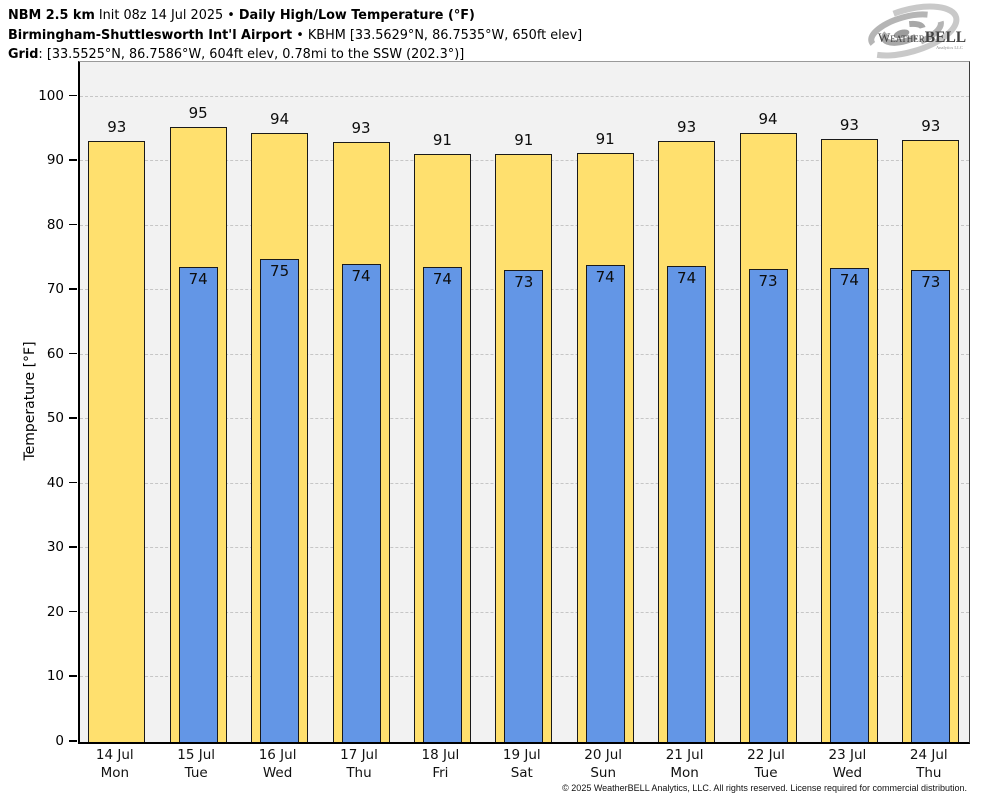 The height and width of the screenshot is (808, 984). I want to click on x-date-label: 21 Jul, so click(684, 755).